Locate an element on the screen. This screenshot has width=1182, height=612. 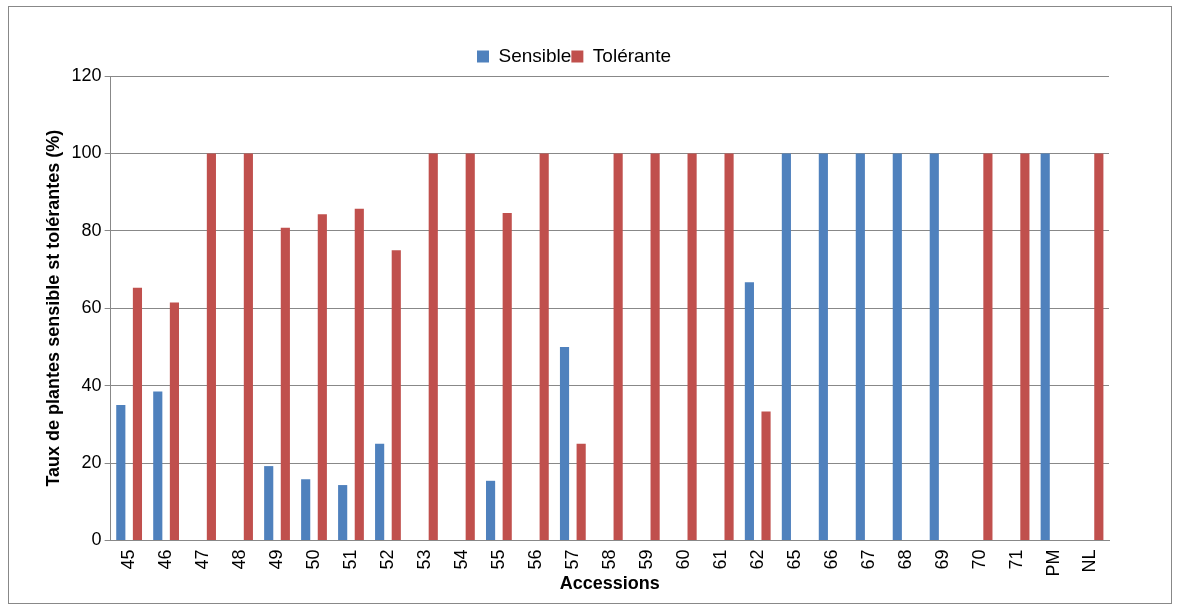
x-tick-label: 52 is located at coordinates (386, 559).